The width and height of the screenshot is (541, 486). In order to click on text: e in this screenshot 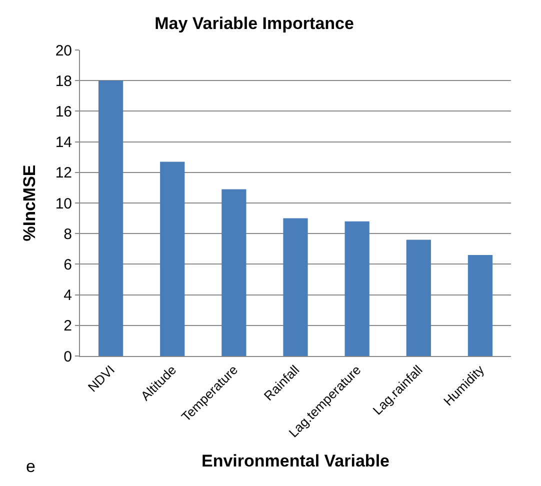, I will do `click(31, 466)`.